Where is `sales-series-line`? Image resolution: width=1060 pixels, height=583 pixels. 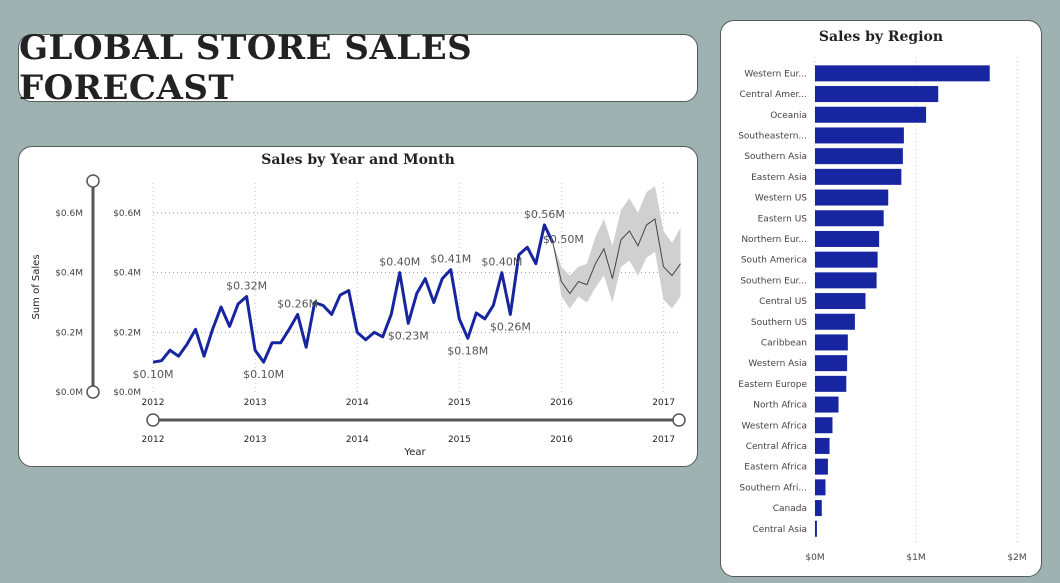 sales-series-line is located at coordinates (353, 293).